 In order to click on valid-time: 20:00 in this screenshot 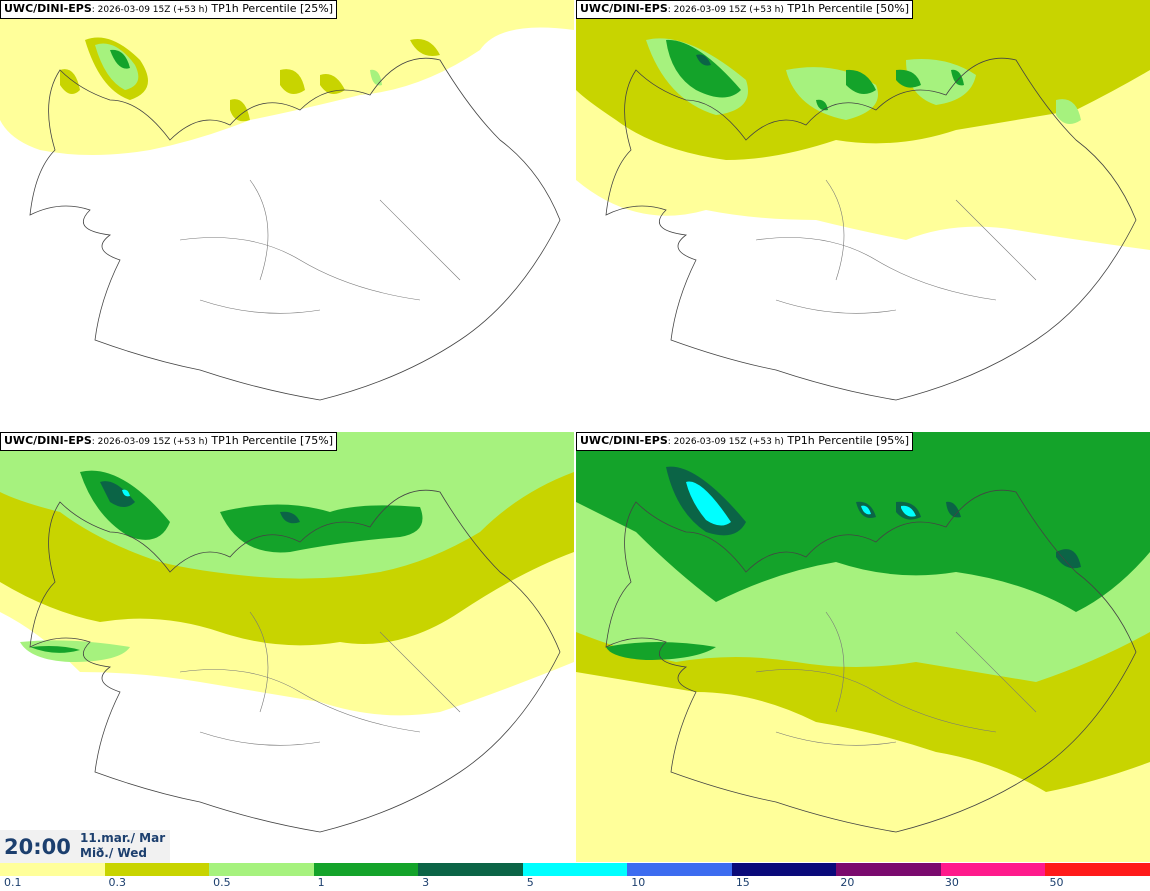, I will do `click(37, 847)`.